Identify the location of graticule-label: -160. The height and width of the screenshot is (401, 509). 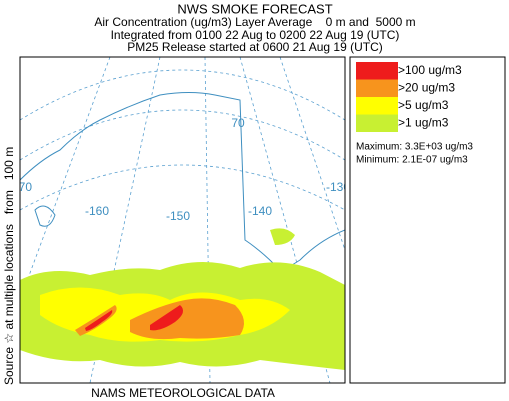
(97, 211).